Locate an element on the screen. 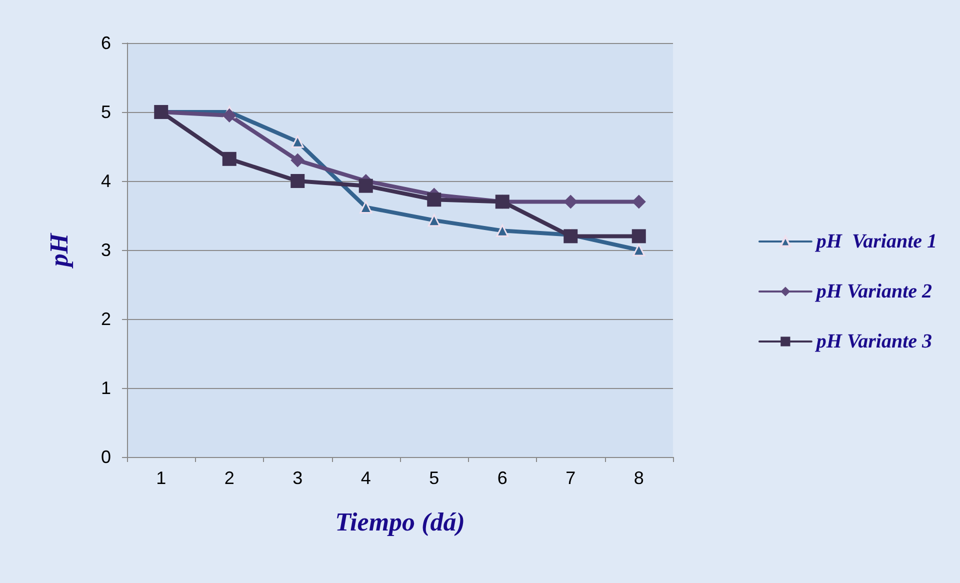 The image size is (960, 583). y-tick-label: 2 is located at coordinates (105, 319).